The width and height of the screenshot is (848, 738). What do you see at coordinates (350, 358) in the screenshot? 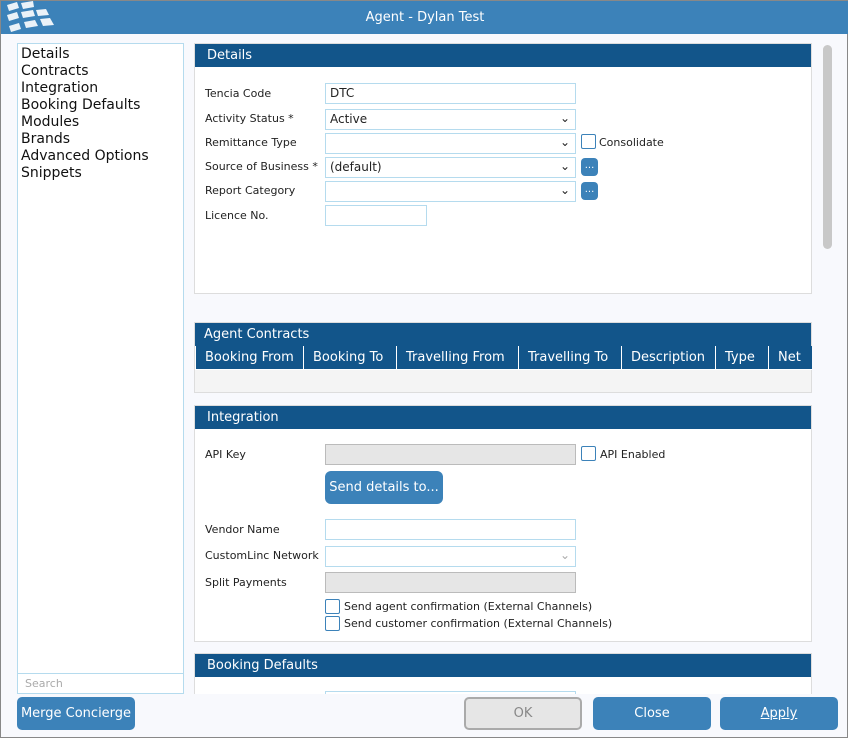
I see `col-booking-to: Booking To` at bounding box center [350, 358].